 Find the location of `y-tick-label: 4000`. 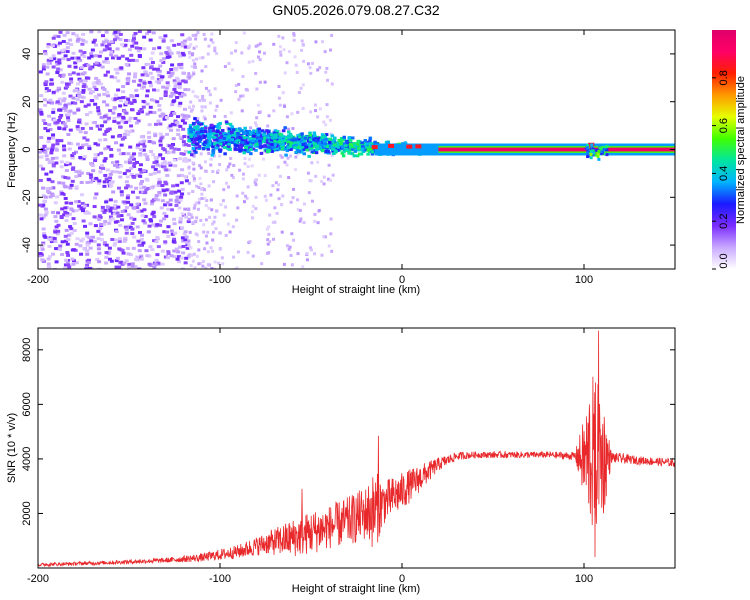

y-tick-label: 4000 is located at coordinates (27, 459).